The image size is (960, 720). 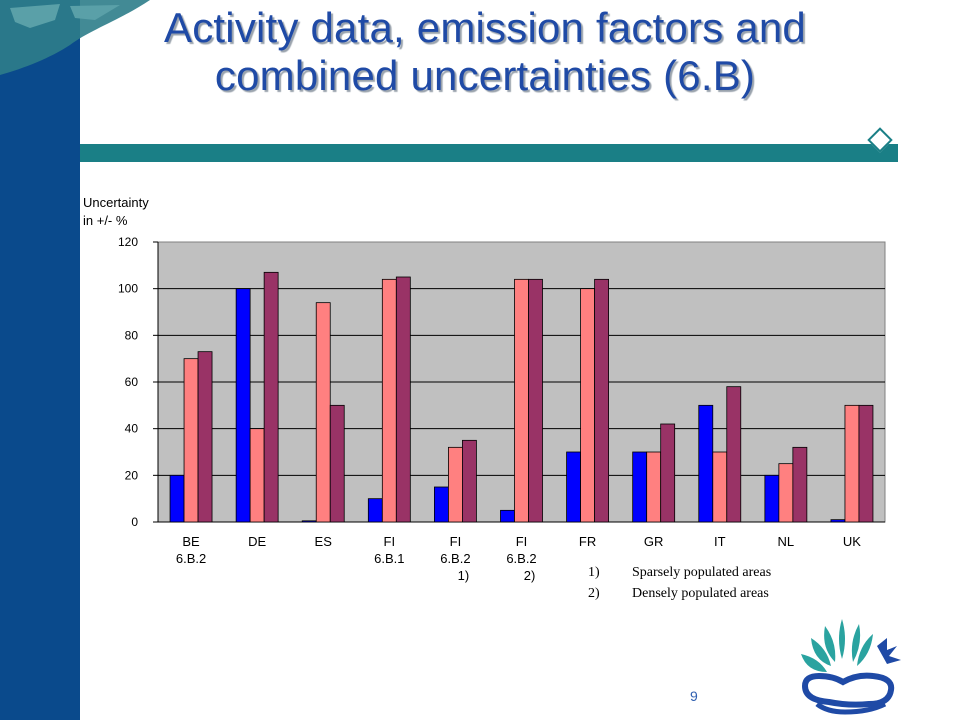 What do you see at coordinates (485, 27) in the screenshot?
I see `title-line-1: Activity data, emission factors and` at bounding box center [485, 27].